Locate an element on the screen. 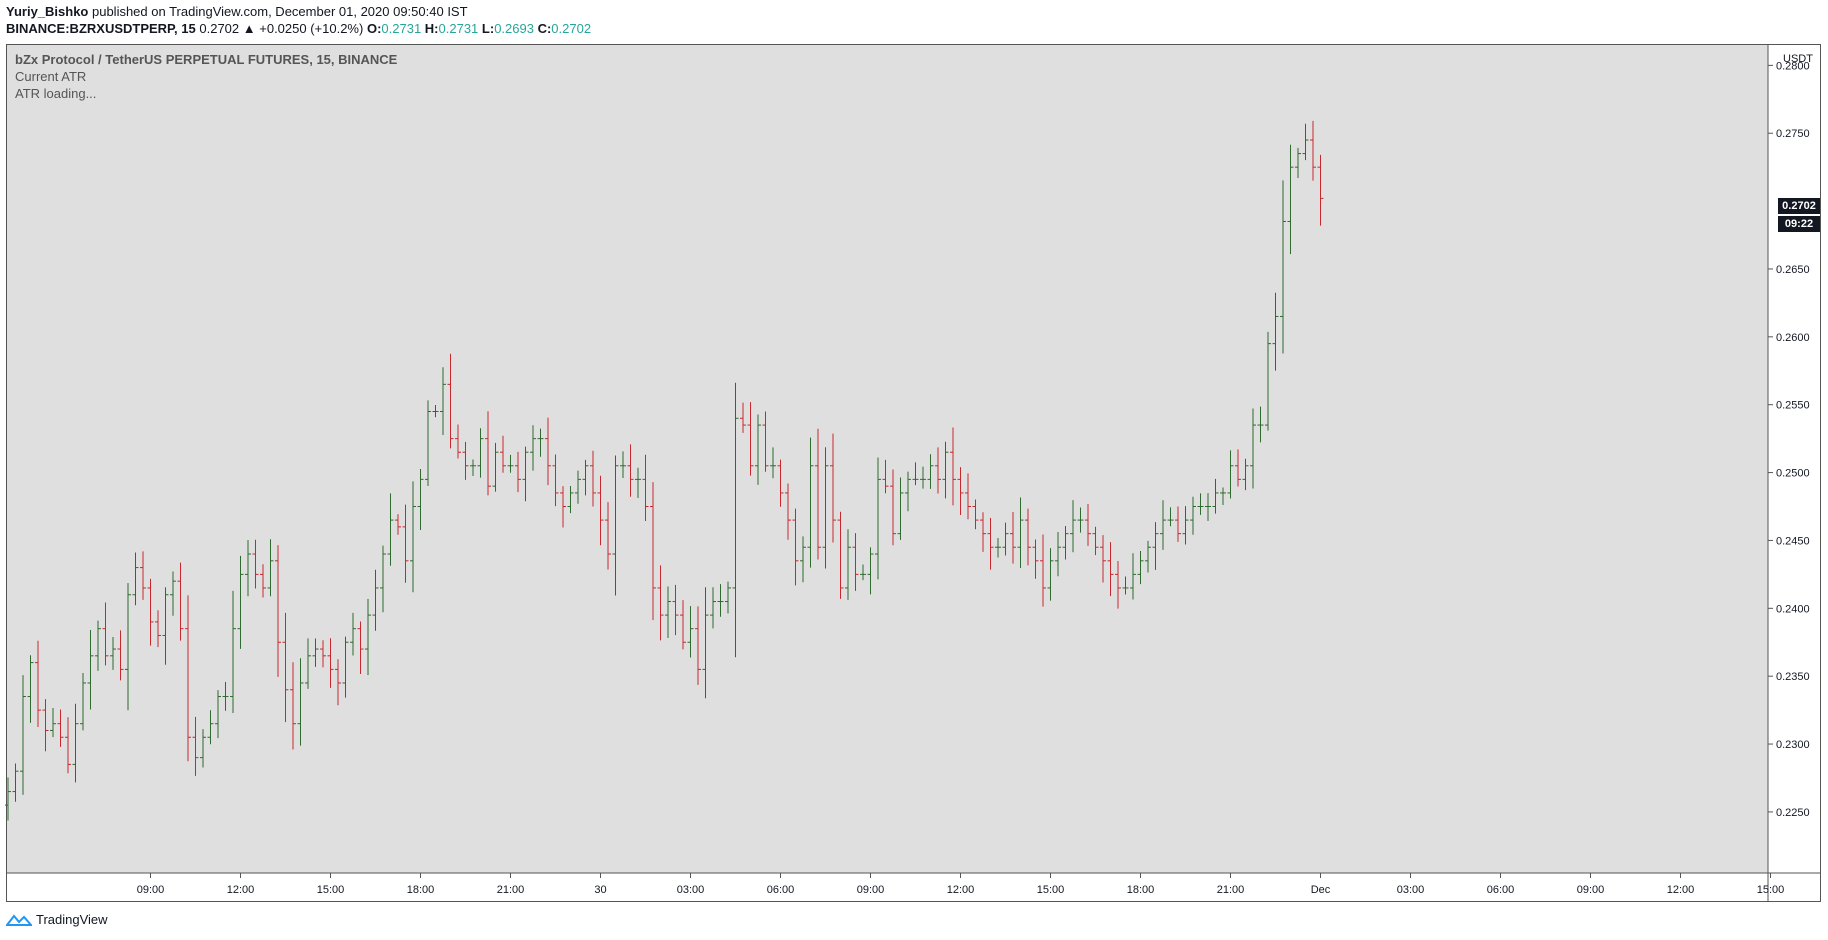 The height and width of the screenshot is (940, 1828). tradingview-logo-icon is located at coordinates (19, 919).